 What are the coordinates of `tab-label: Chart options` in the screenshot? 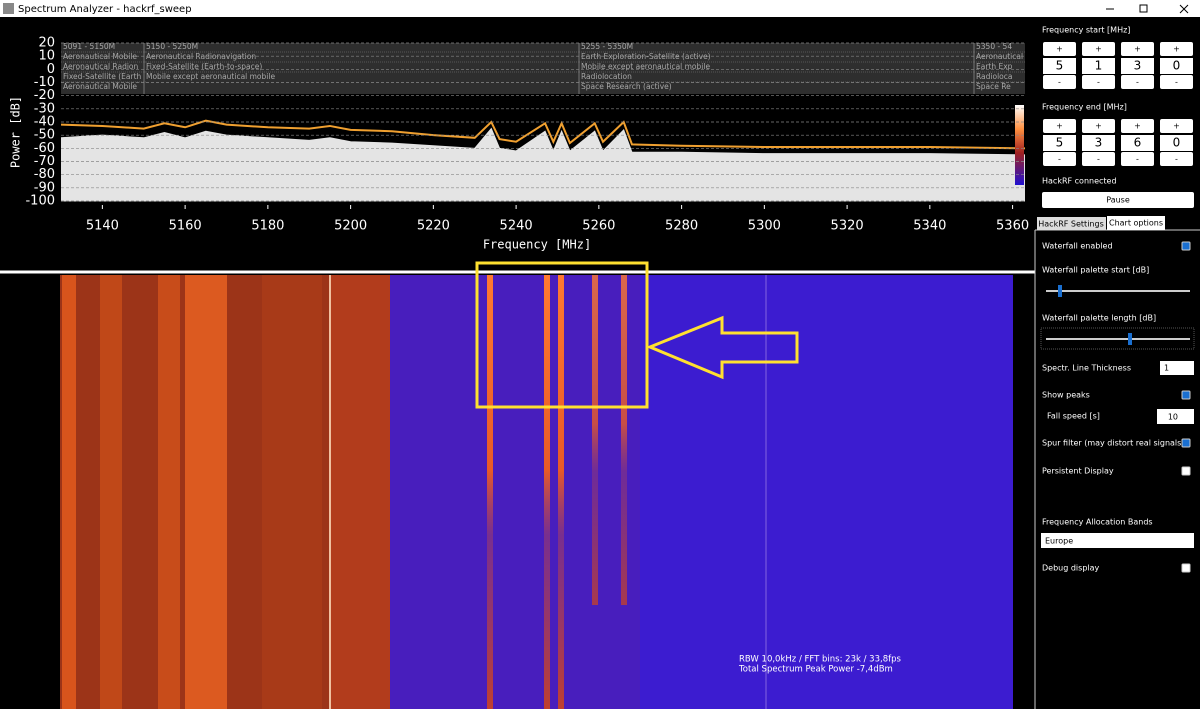 It's located at (1136, 223).